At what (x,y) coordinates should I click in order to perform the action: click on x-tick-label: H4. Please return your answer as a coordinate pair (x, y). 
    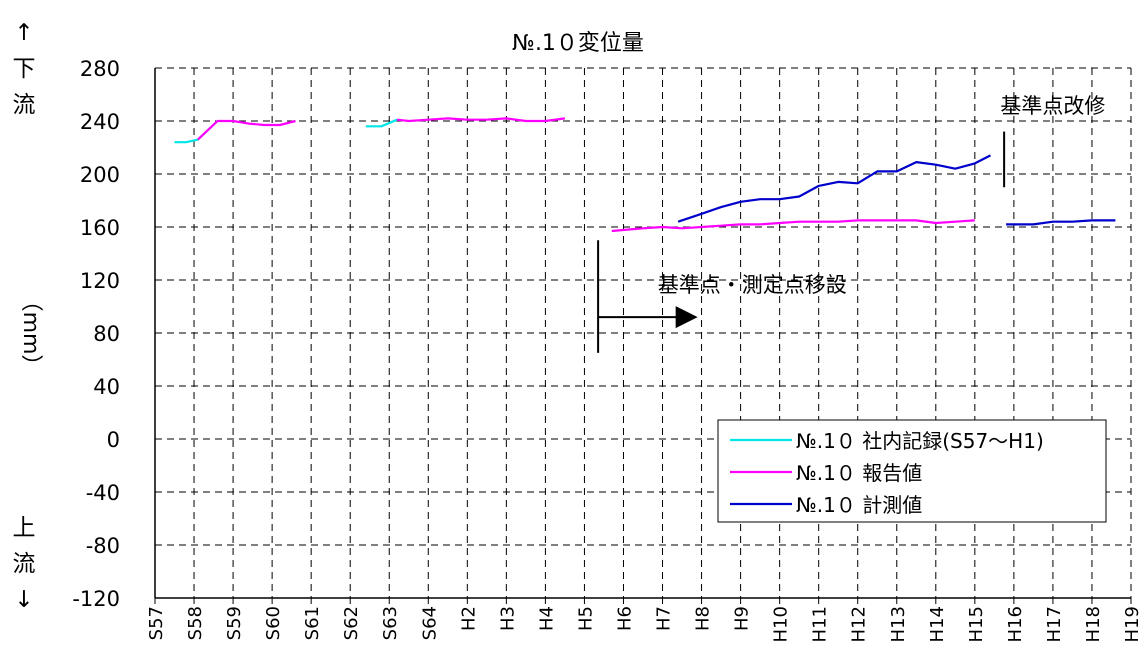
    Looking at the image, I should click on (546, 618).